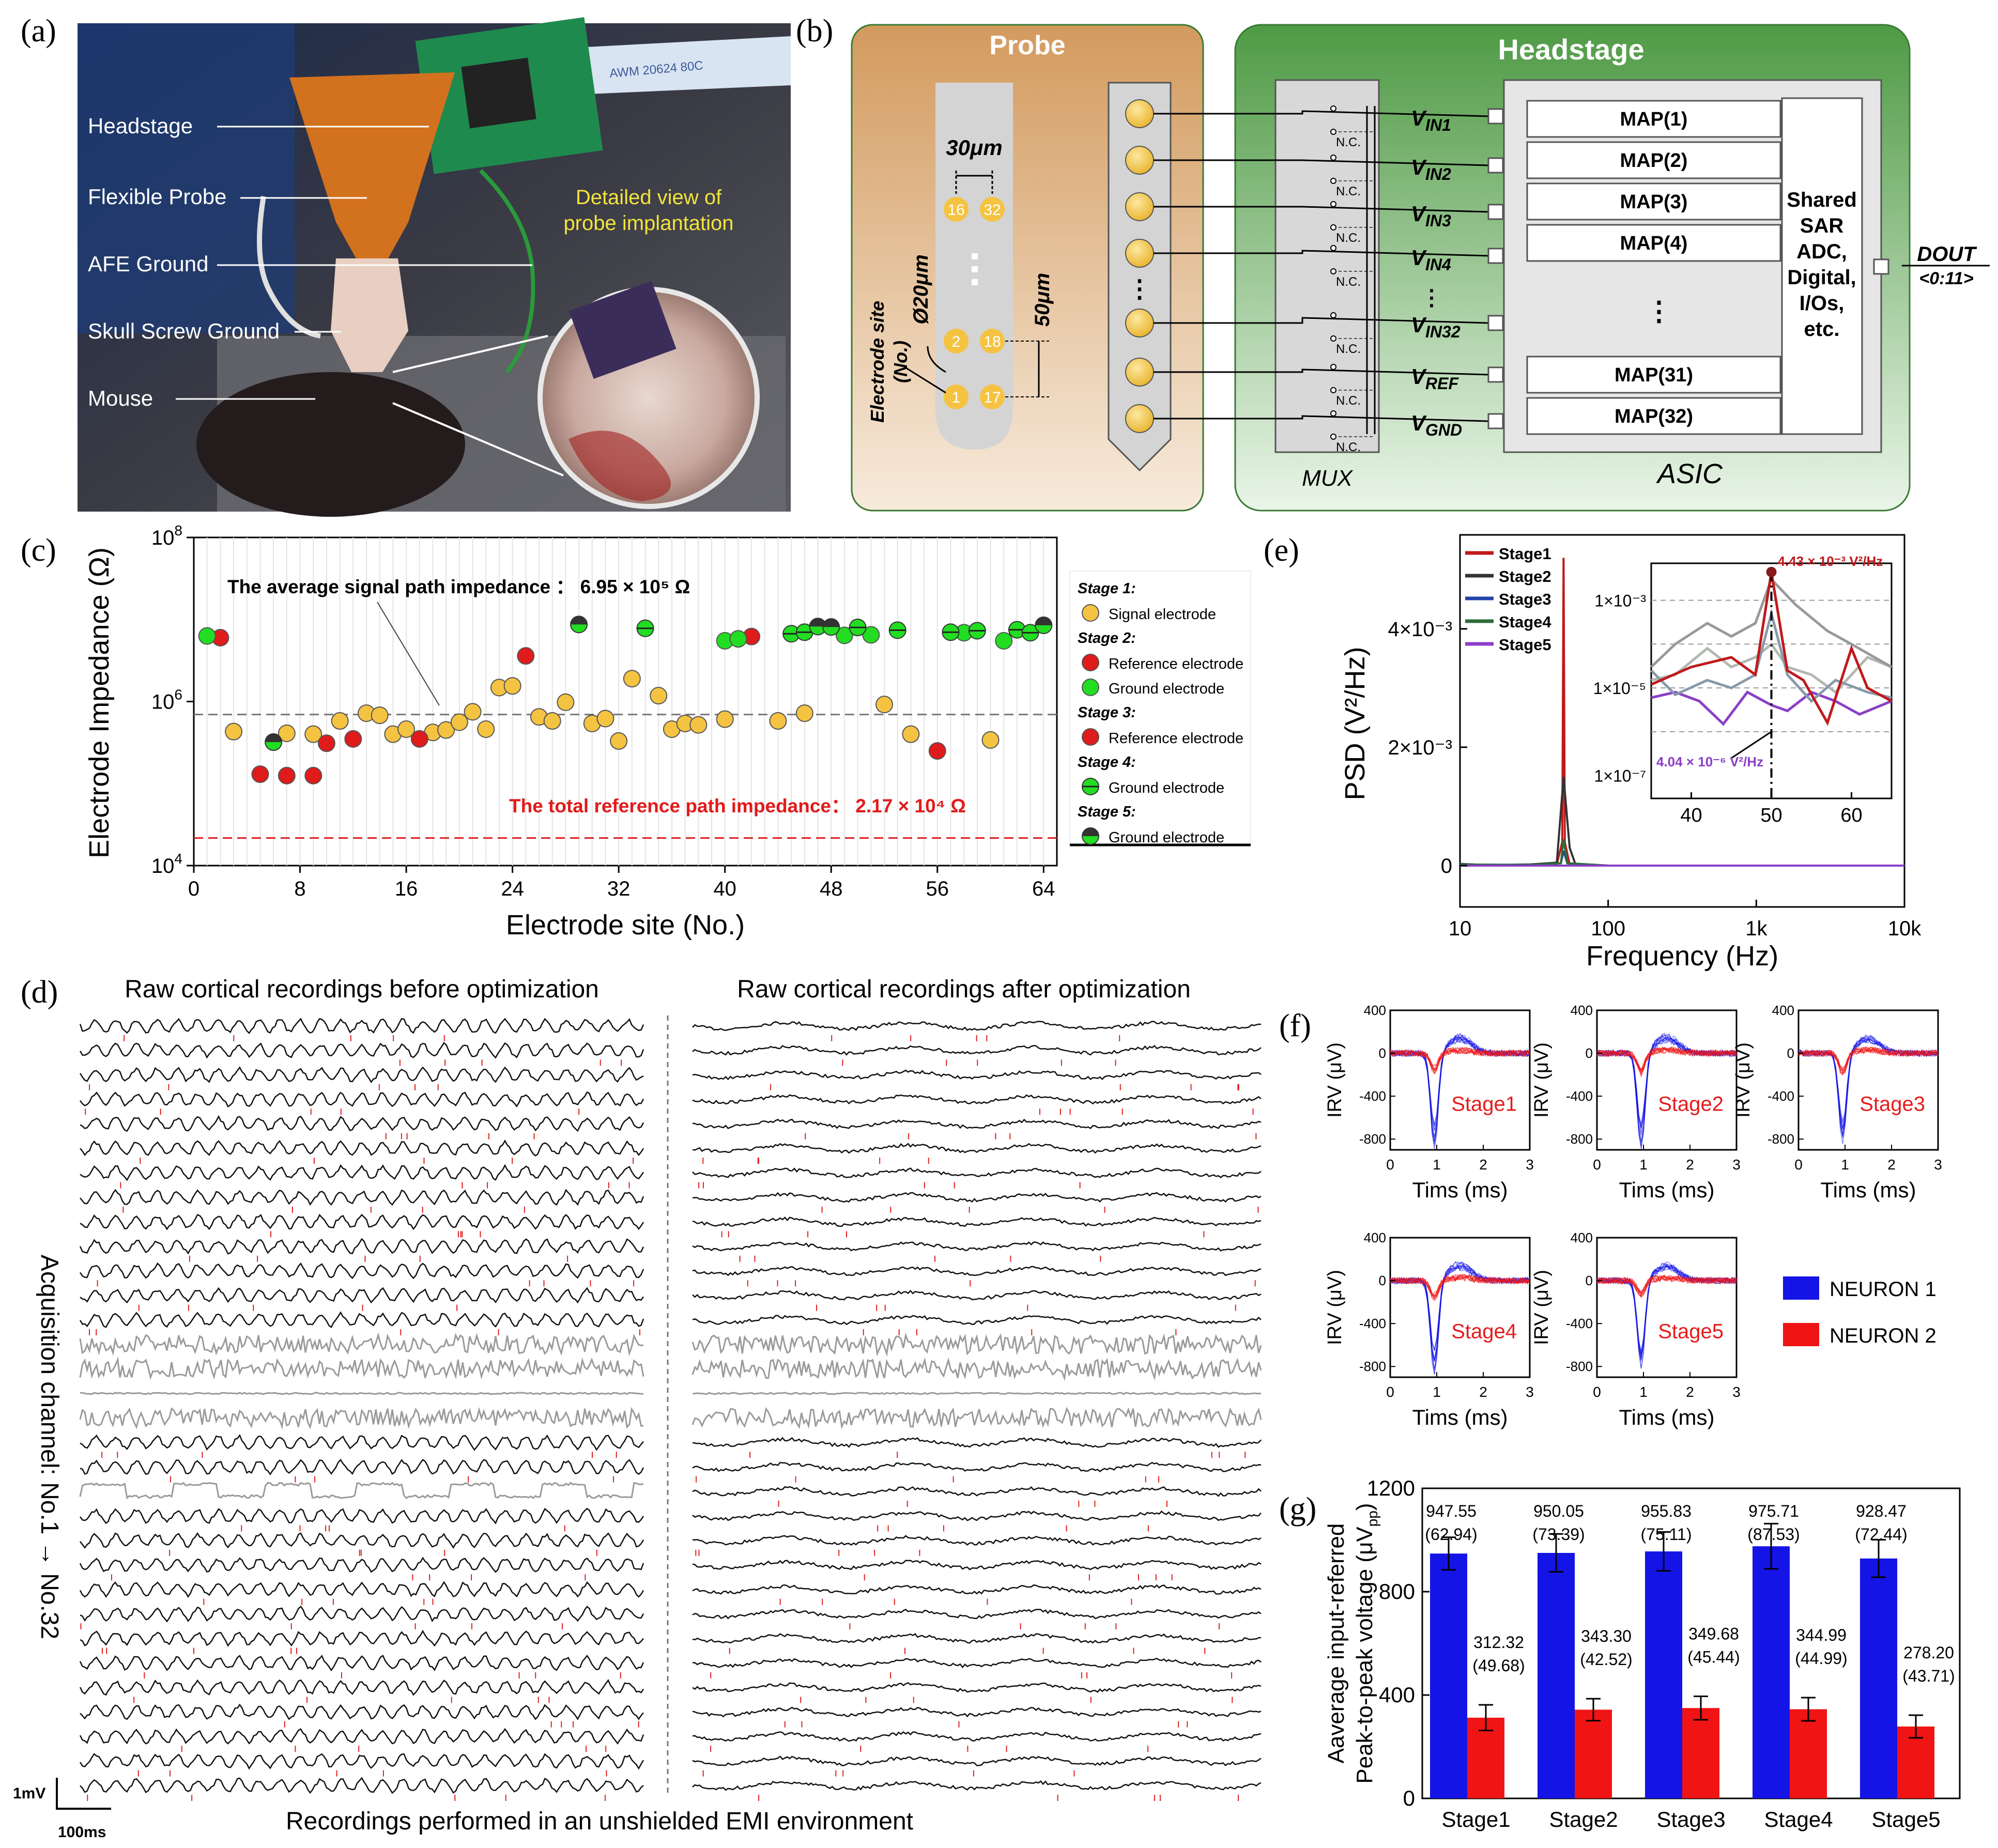 This screenshot has height=1848, width=1998. Describe the element at coordinates (1771, 668) in the screenshot. I see `inset-line-stage4` at that location.